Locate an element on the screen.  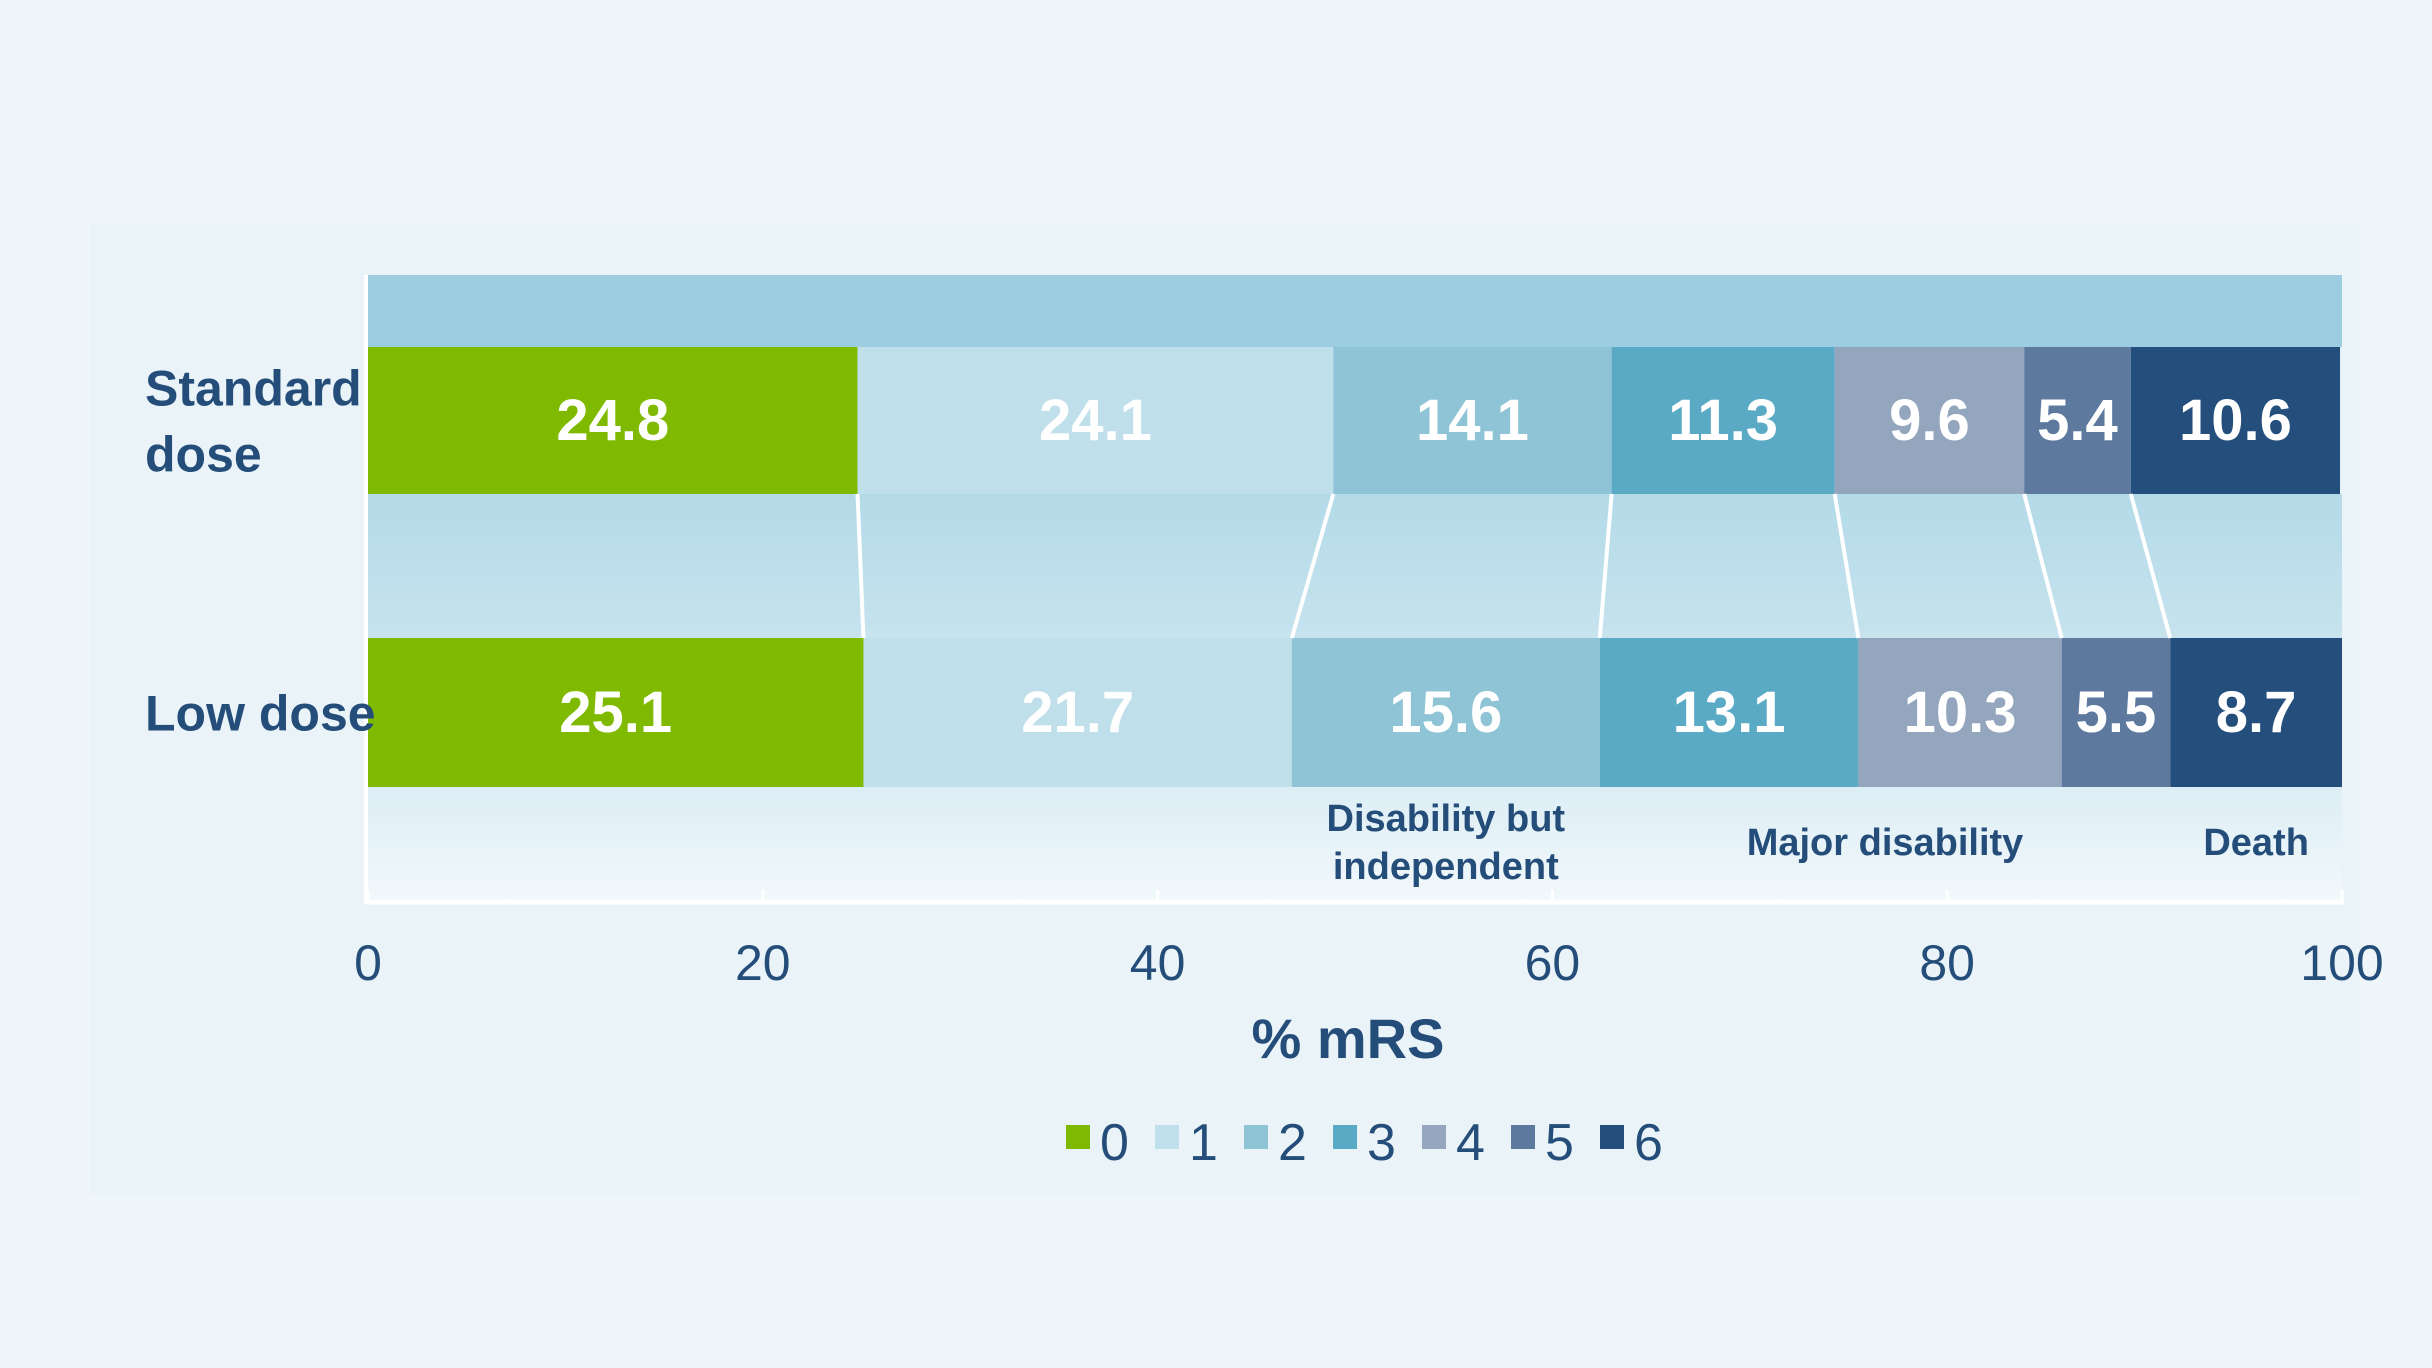
x-tick-label: 60 is located at coordinates (1553, 963).